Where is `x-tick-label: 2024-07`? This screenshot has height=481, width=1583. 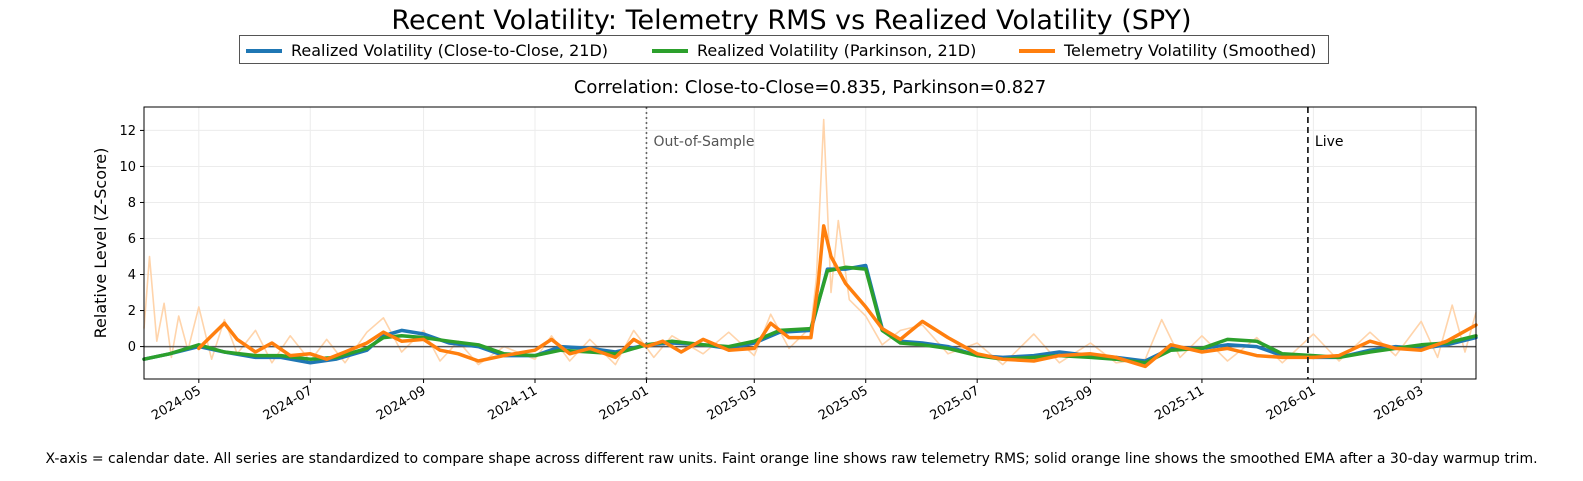 x-tick-label: 2024-07 is located at coordinates (288, 403).